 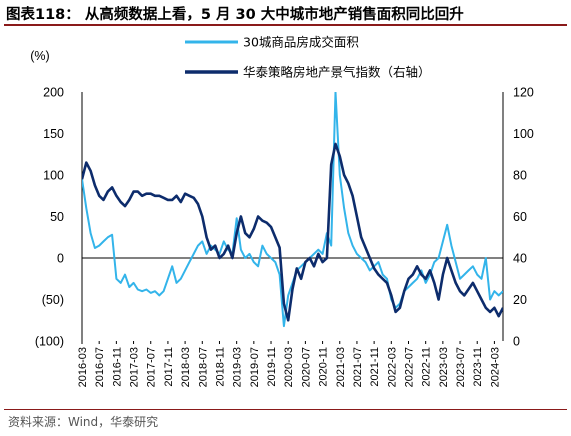 What do you see at coordinates (520, 300) in the screenshot?
I see `right-tick-label: 20` at bounding box center [520, 300].